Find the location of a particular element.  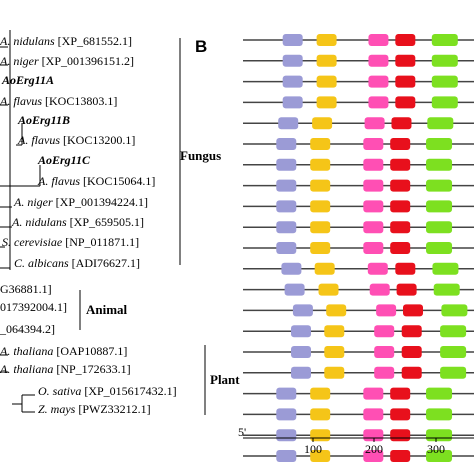

species-name: AoErg11A is located at coordinates (28, 80).